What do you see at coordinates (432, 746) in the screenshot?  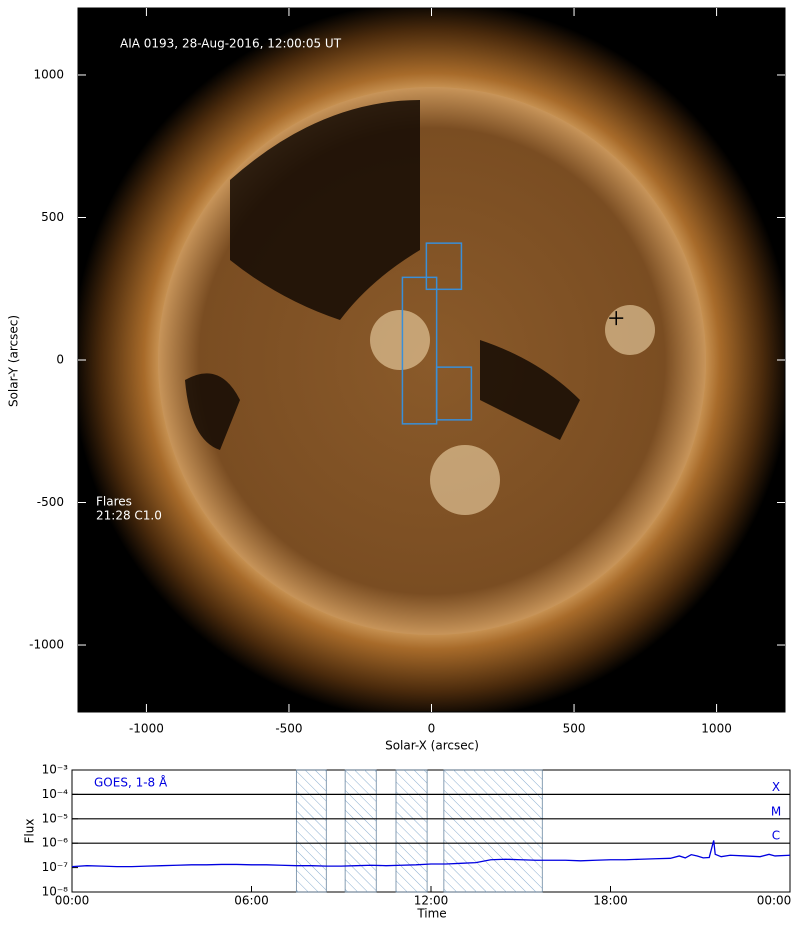 I see `x-axis-label: Solar-X (arcsec)` at bounding box center [432, 746].